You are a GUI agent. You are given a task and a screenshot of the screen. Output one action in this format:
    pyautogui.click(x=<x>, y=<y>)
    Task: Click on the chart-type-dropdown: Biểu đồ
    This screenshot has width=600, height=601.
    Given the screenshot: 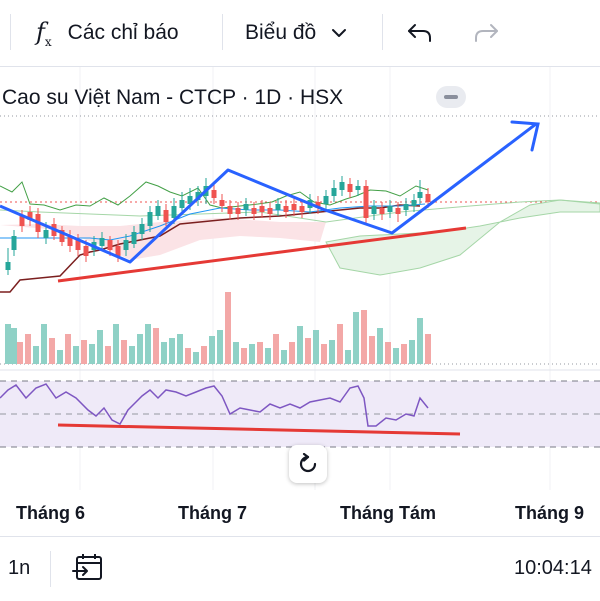 What is the action you would take?
    pyautogui.click(x=296, y=33)
    